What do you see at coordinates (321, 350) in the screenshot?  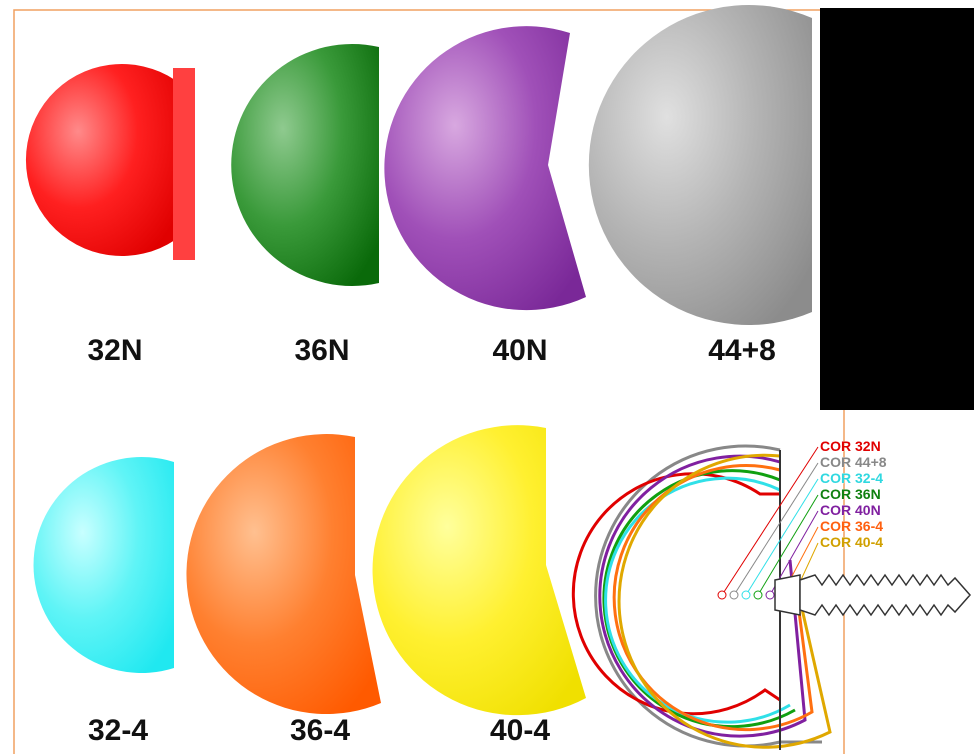 I see `head-label: 36N` at bounding box center [321, 350].